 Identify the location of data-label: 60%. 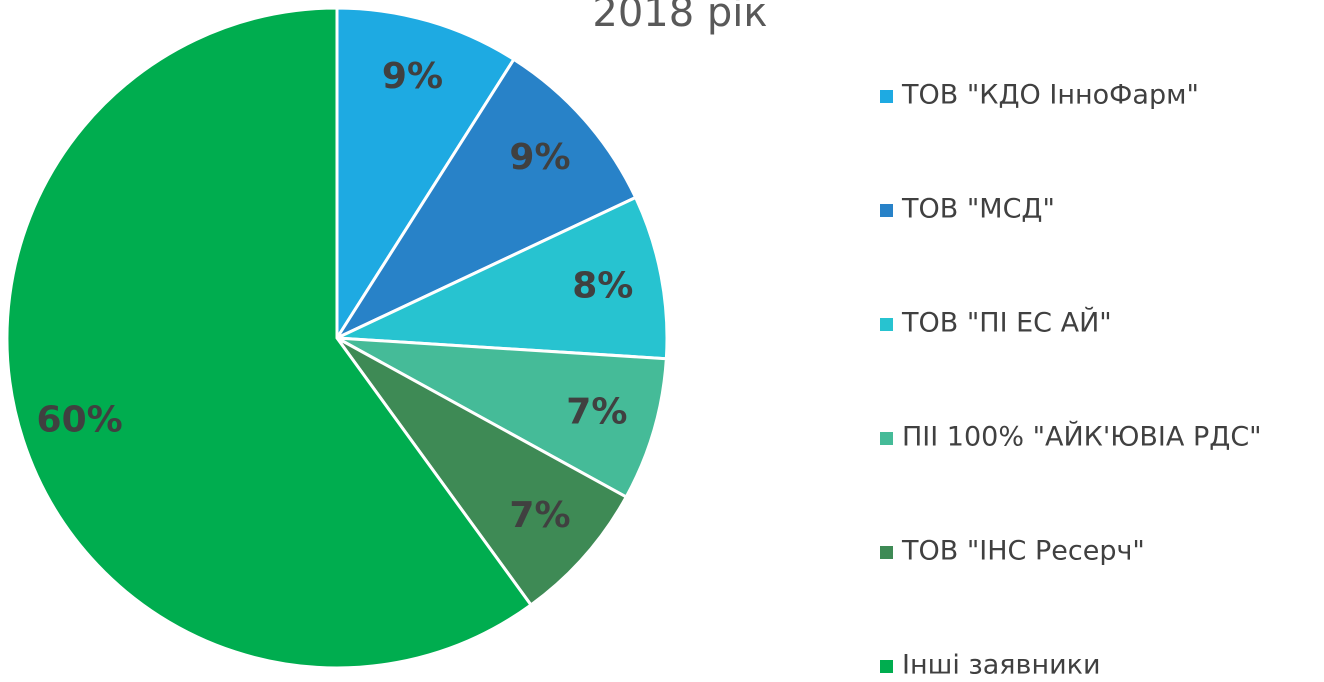
(80, 420).